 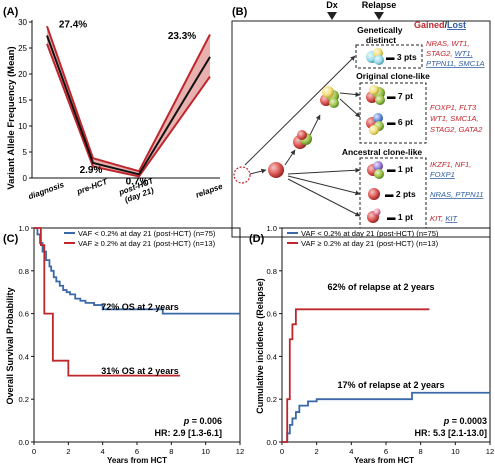 What do you see at coordinates (260, 346) in the screenshot?
I see `panel-d-ylabel: Cumulative incidence (Relapse)` at bounding box center [260, 346].